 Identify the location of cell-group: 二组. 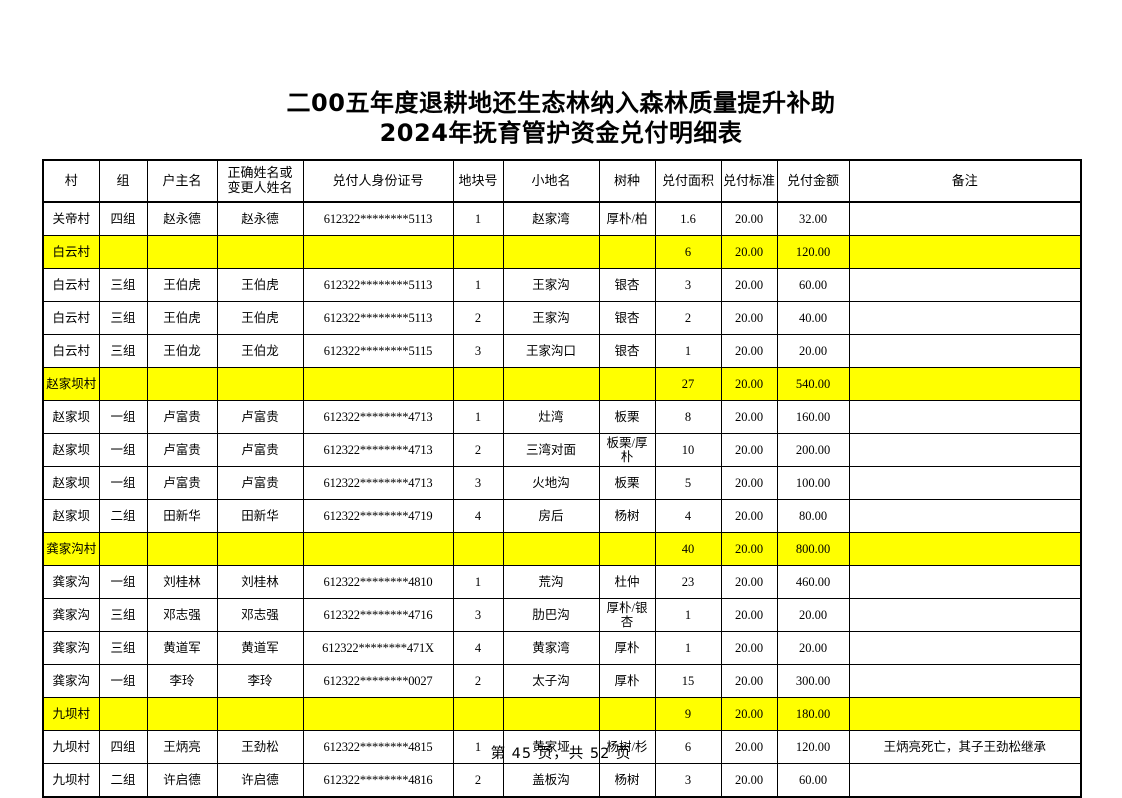
(123, 780).